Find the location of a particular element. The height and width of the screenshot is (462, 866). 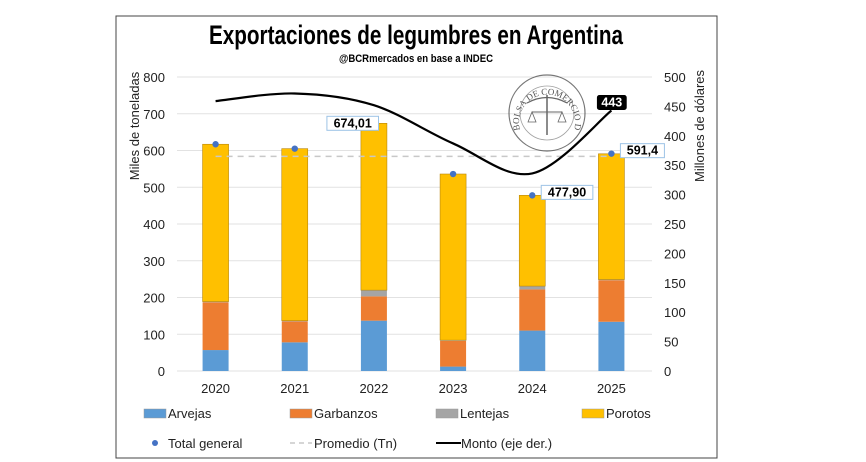

y-right-tick-label: 250 is located at coordinates (675, 224).